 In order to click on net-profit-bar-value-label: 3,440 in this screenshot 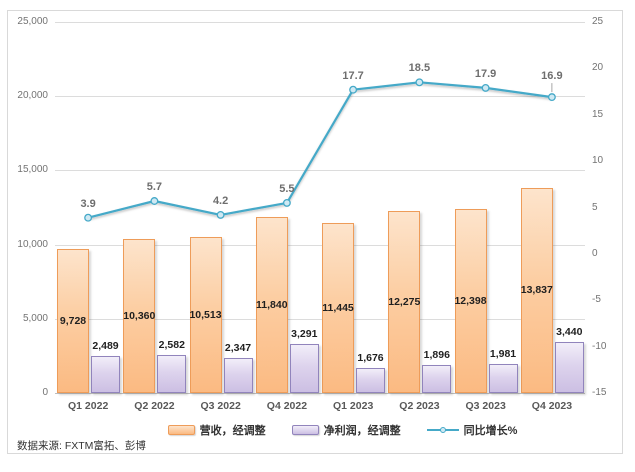, I will do `click(569, 332)`.